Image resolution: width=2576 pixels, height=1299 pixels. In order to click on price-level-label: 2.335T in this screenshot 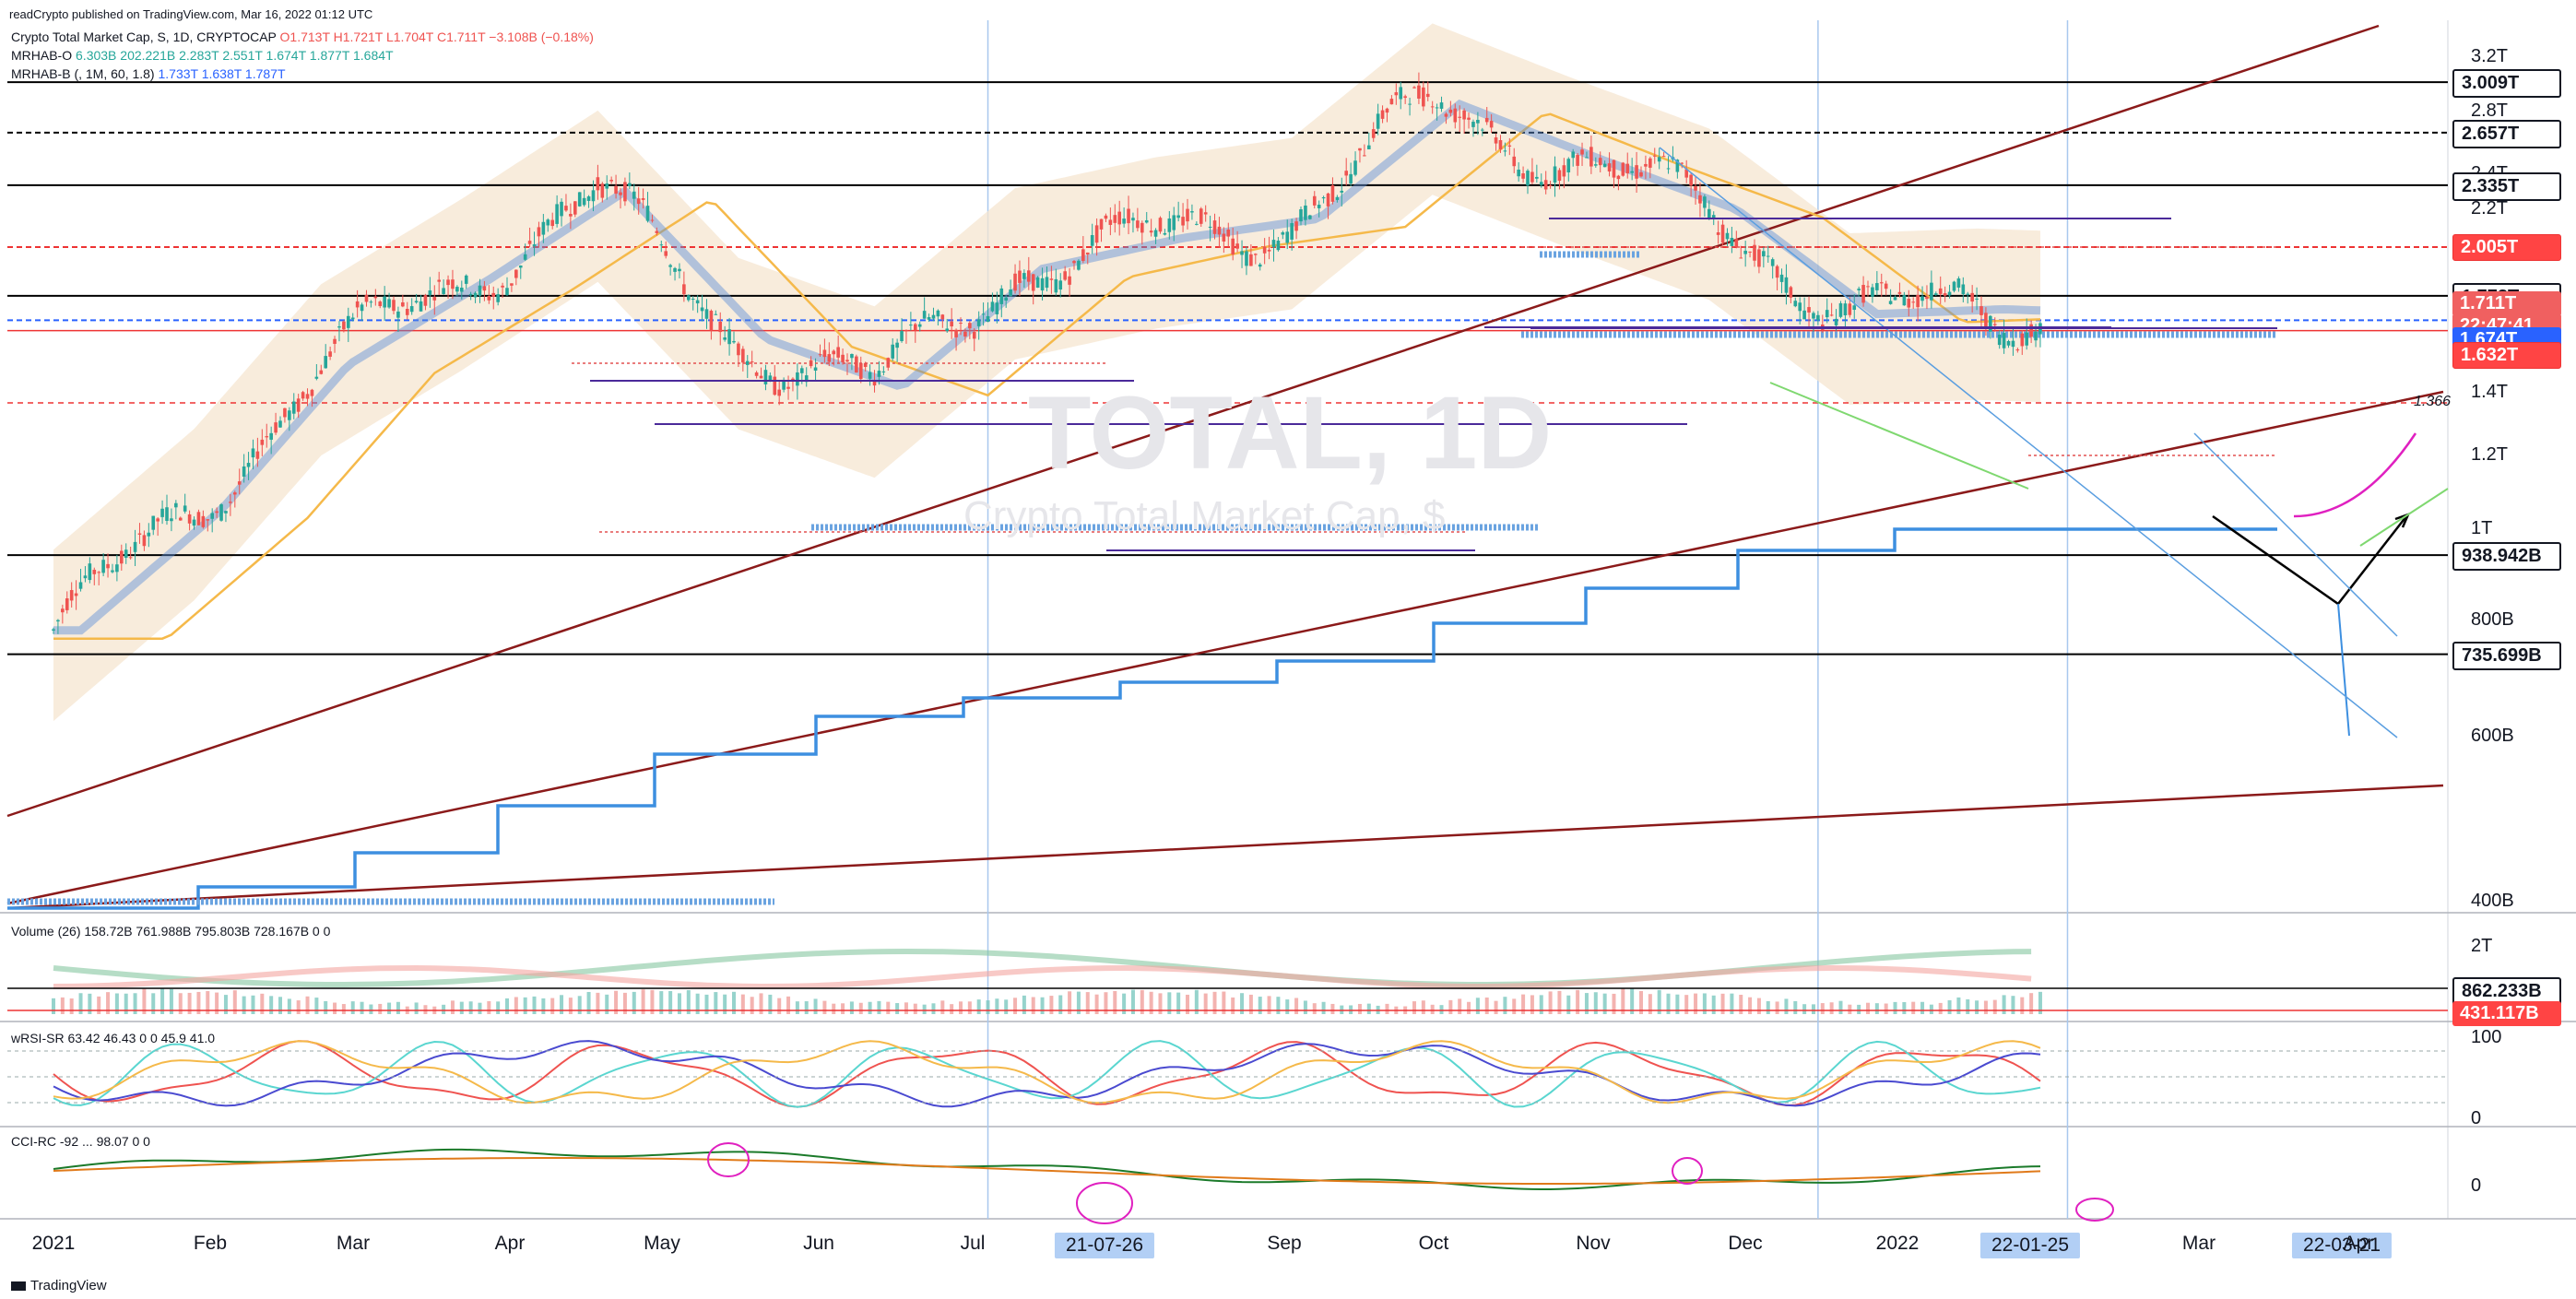, I will do `click(2506, 186)`.